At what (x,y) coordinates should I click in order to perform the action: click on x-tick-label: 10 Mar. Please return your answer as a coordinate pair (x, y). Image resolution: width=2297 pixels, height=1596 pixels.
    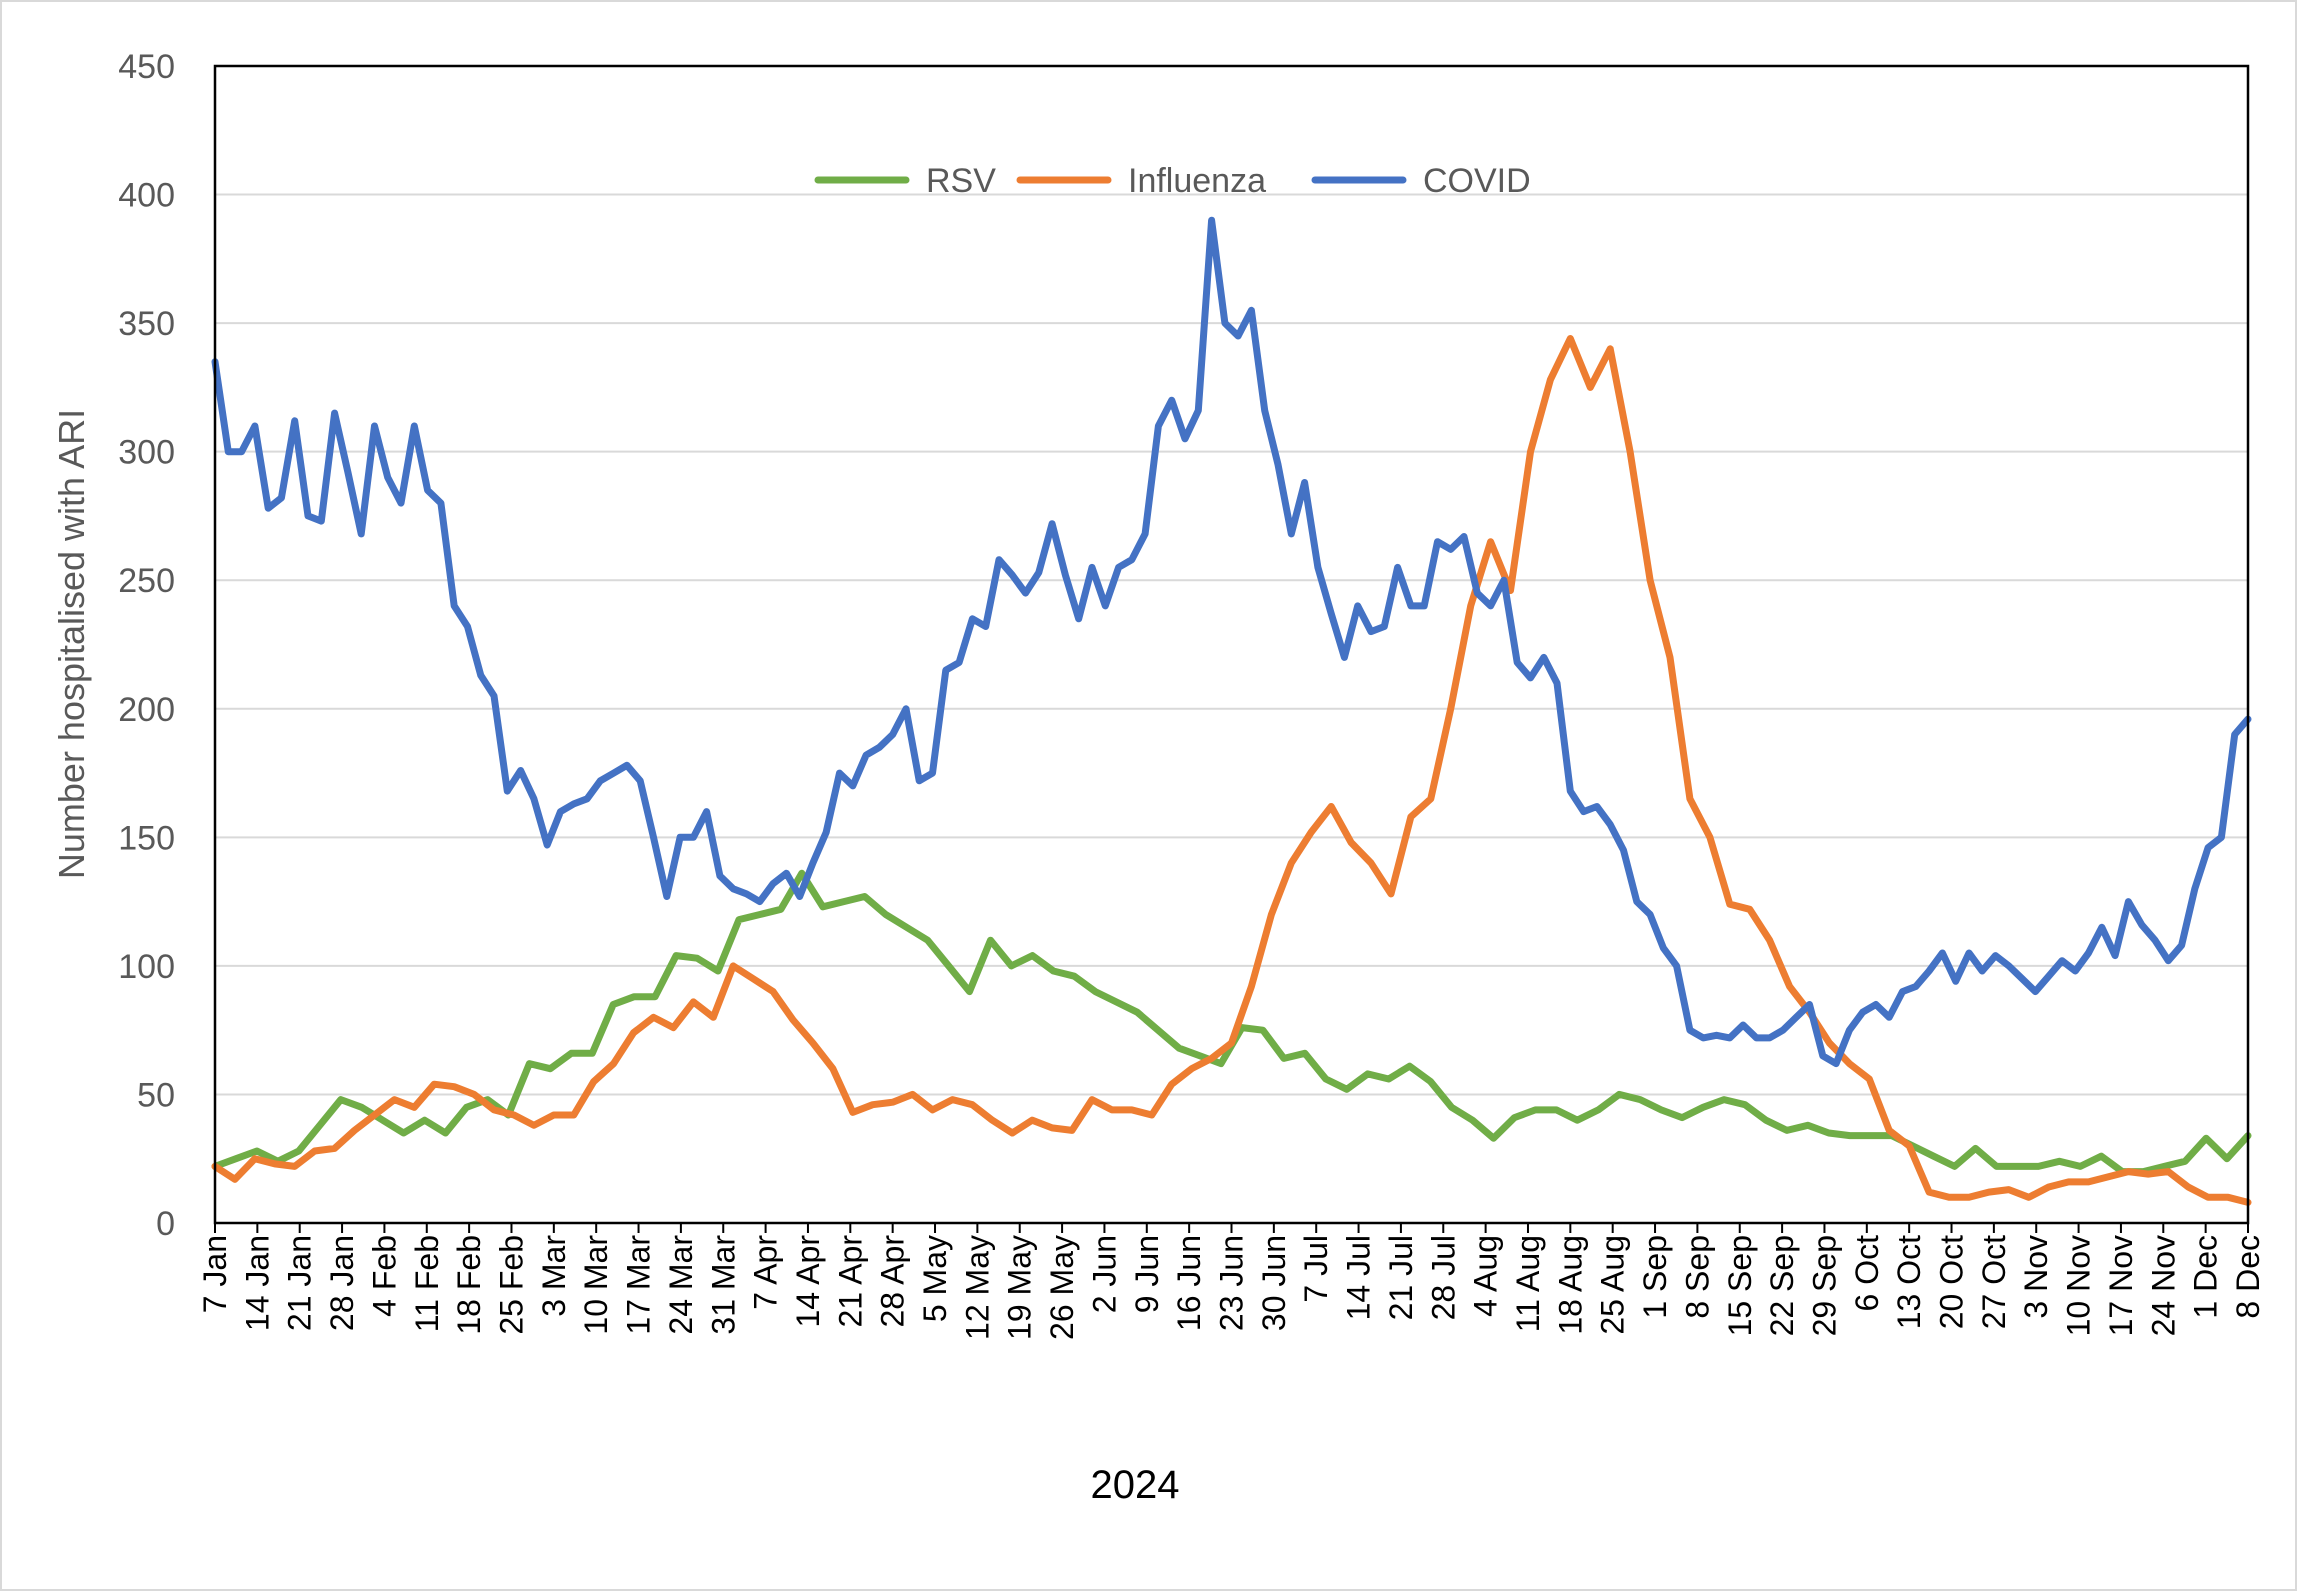
    Looking at the image, I should click on (596, 1285).